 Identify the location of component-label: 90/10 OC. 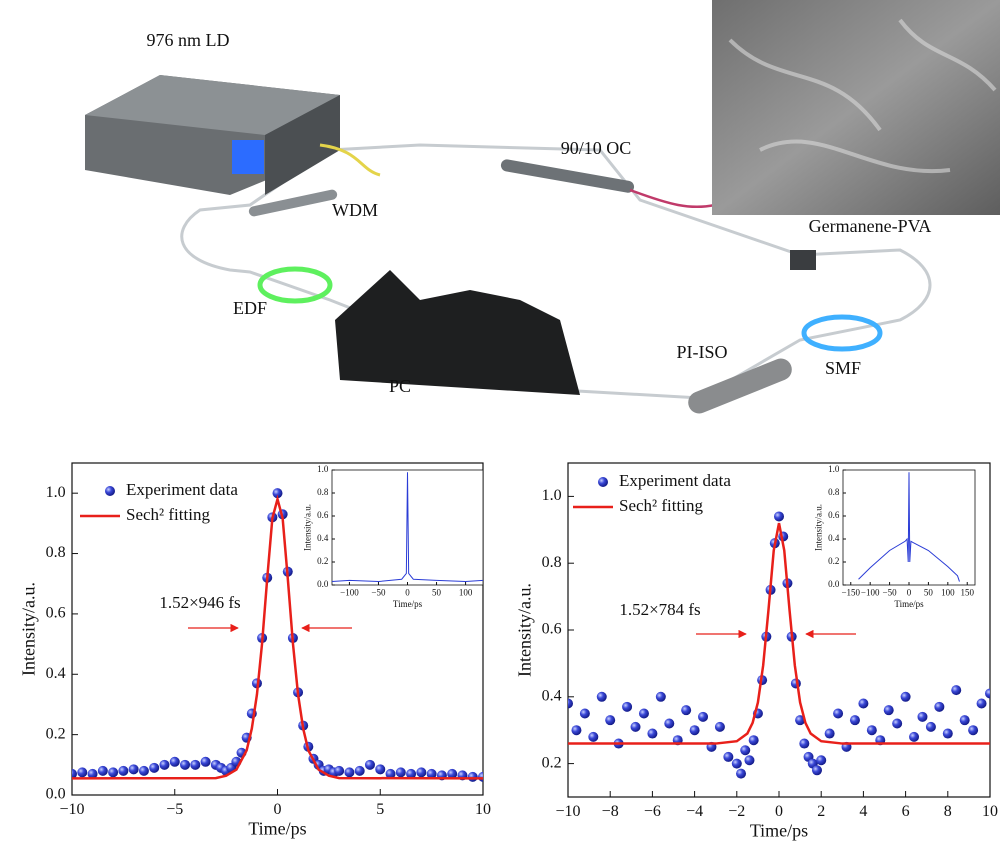
(596, 148).